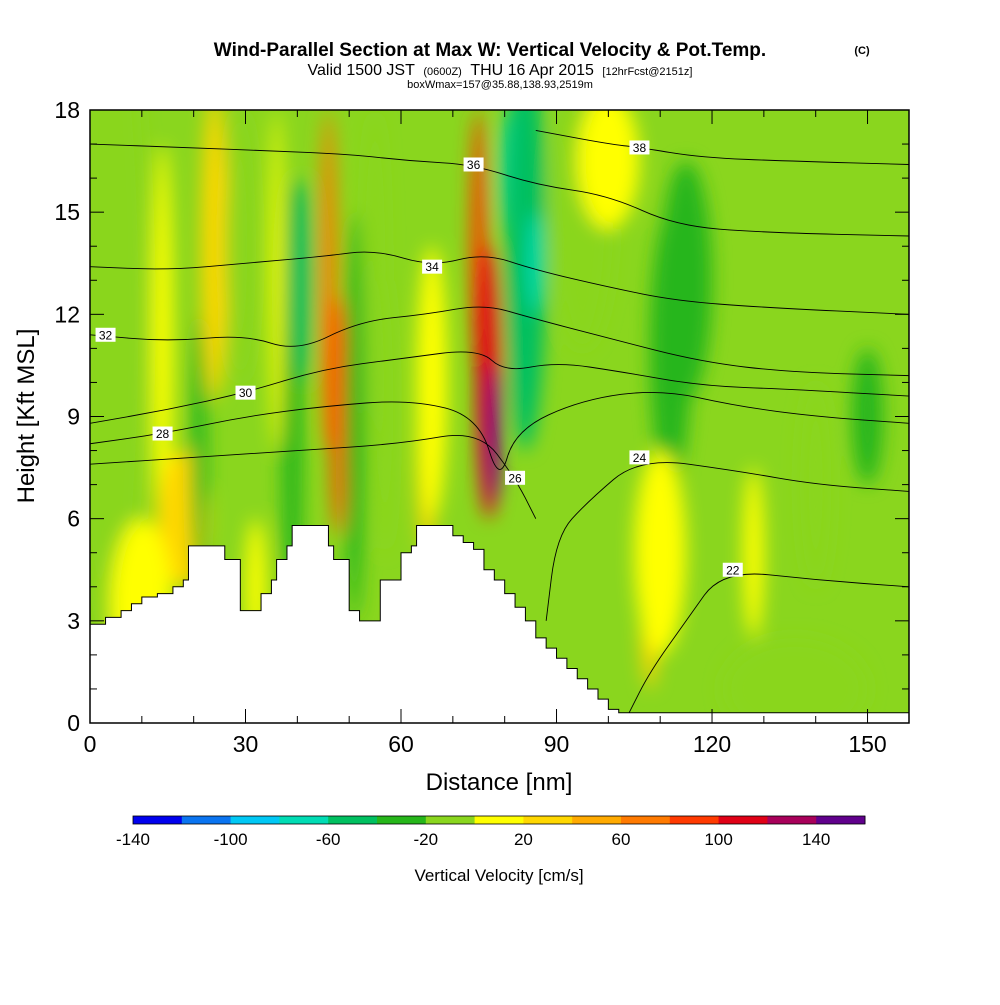  I want to click on colorbar: -140 -100 -60 -20 20 60 100 140, so click(491, 832).